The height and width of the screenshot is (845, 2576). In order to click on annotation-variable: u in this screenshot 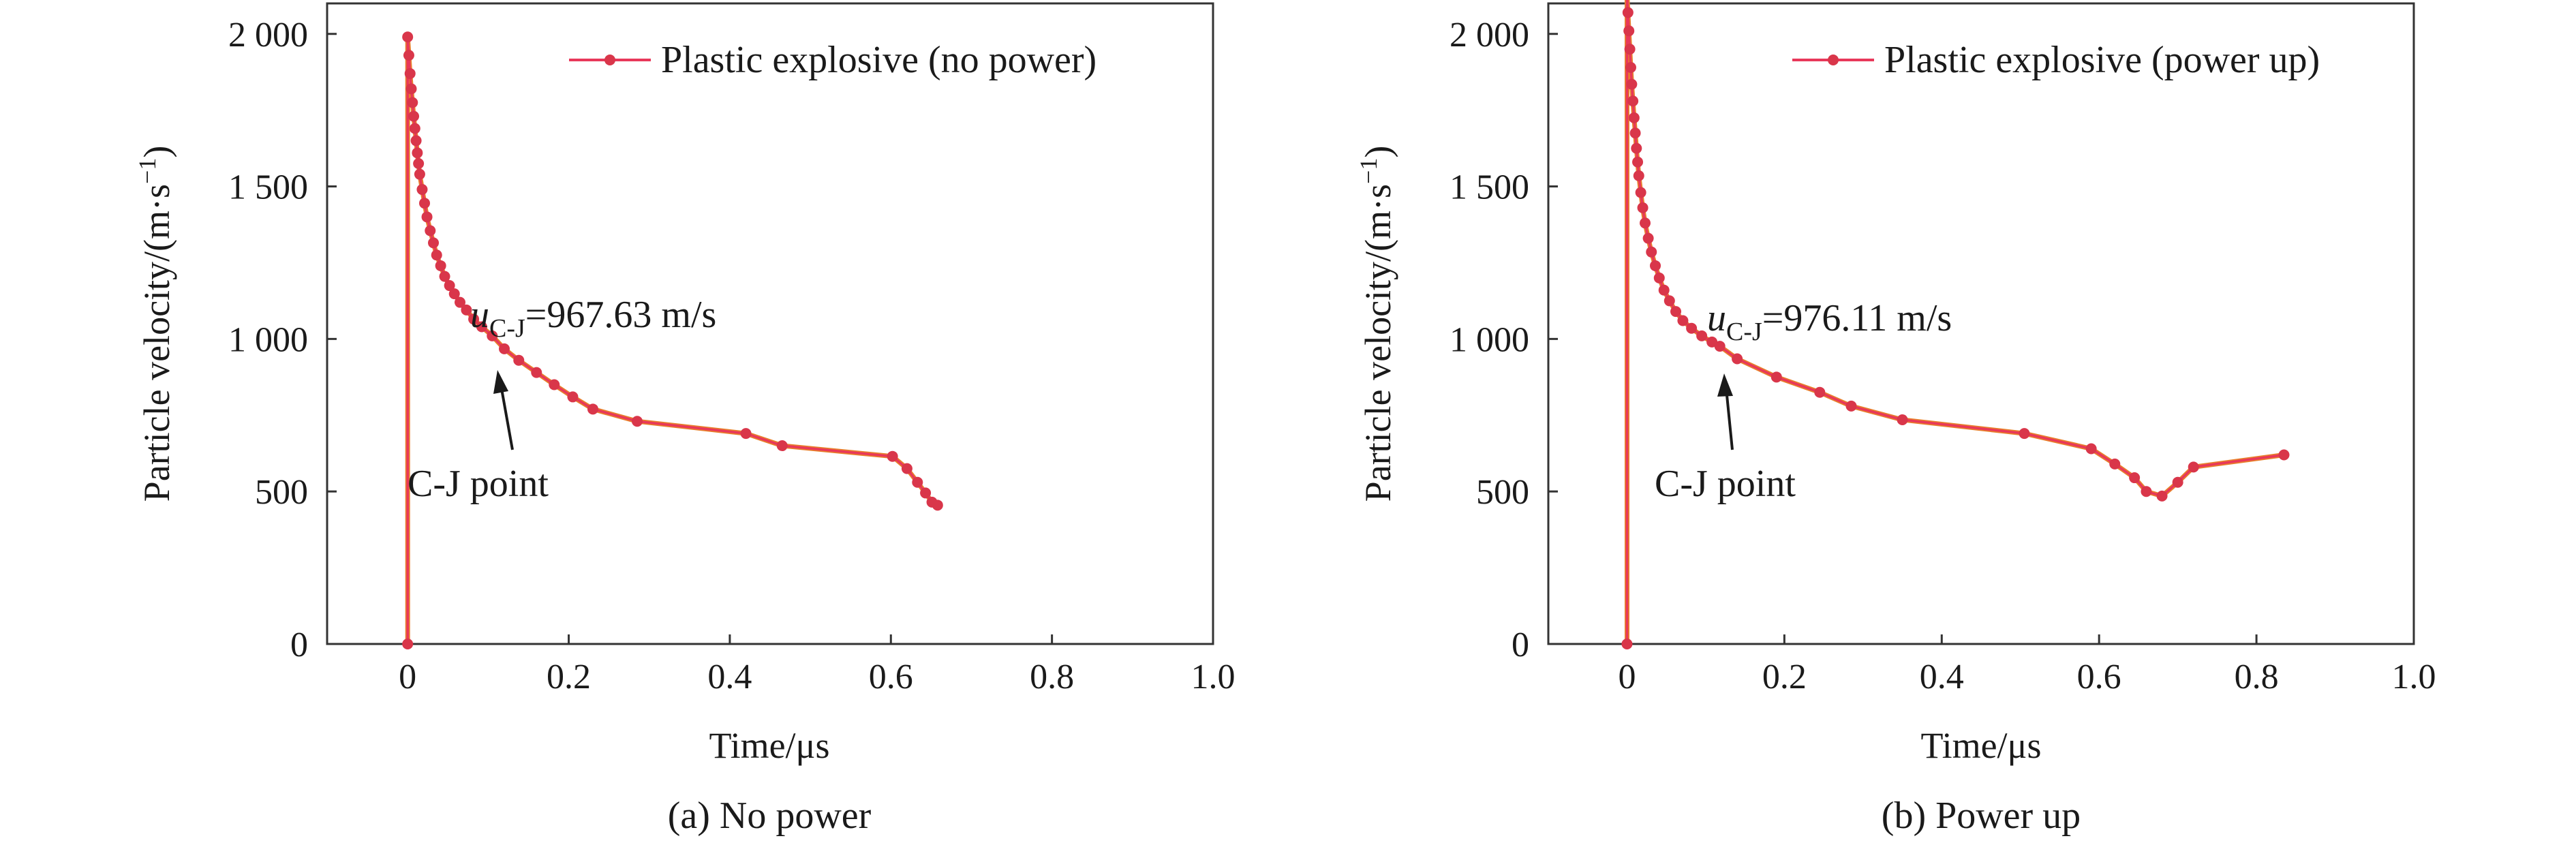, I will do `click(479, 315)`.